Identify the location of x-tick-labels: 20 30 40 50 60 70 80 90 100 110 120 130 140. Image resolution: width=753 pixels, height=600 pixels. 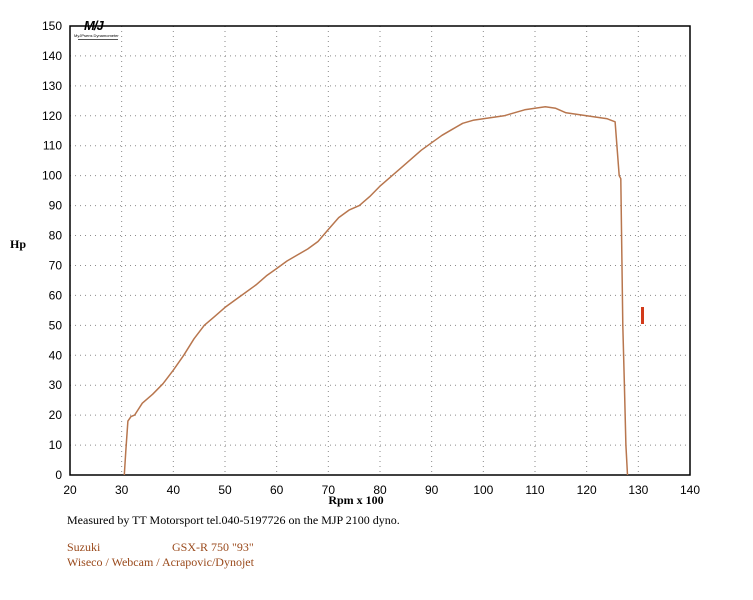
(381, 490).